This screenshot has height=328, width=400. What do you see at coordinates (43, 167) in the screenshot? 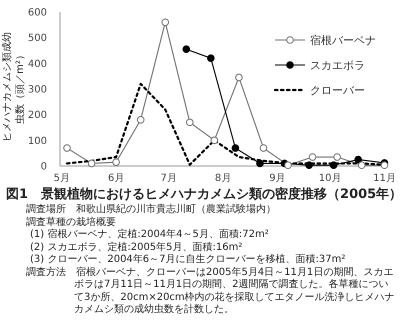
I see `y-tick-label: 0` at bounding box center [43, 167].